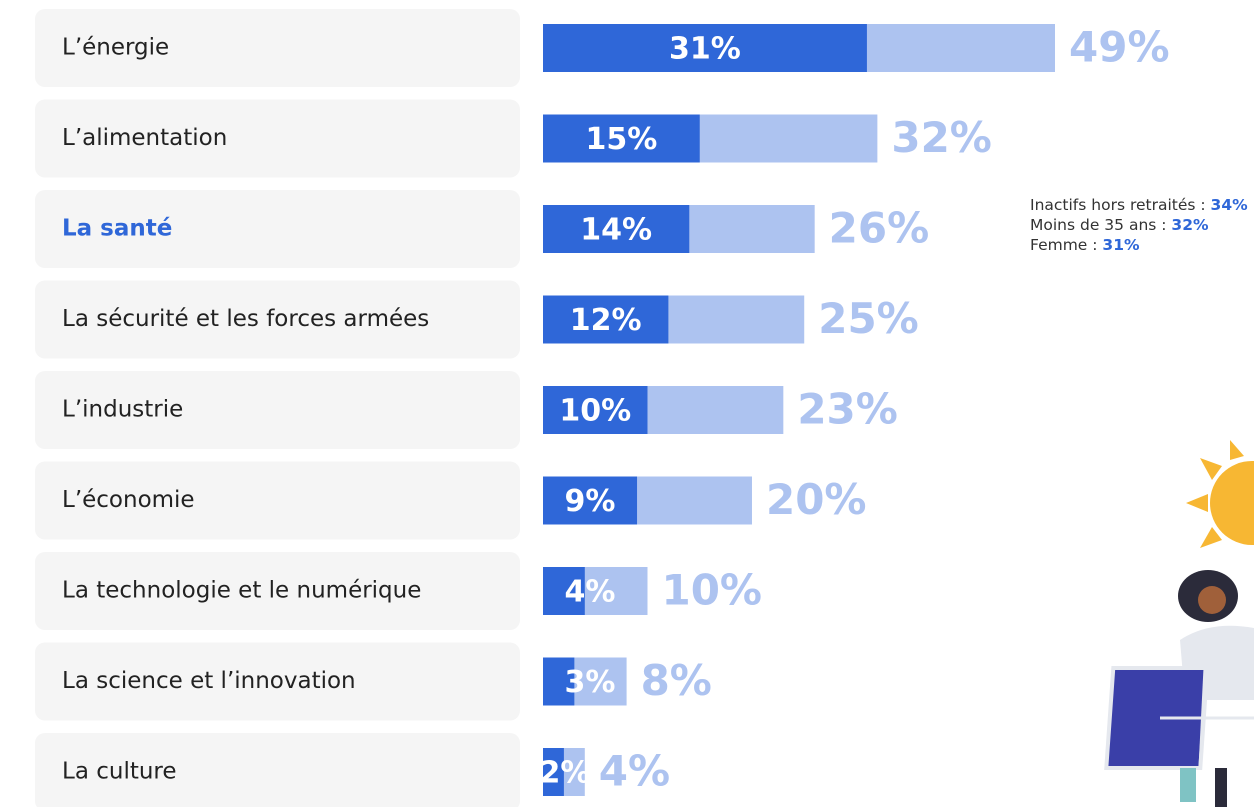 The image size is (1254, 807). What do you see at coordinates (1100, 225) in the screenshot?
I see `annotation-label: Moins de 35 ans :` at bounding box center [1100, 225].